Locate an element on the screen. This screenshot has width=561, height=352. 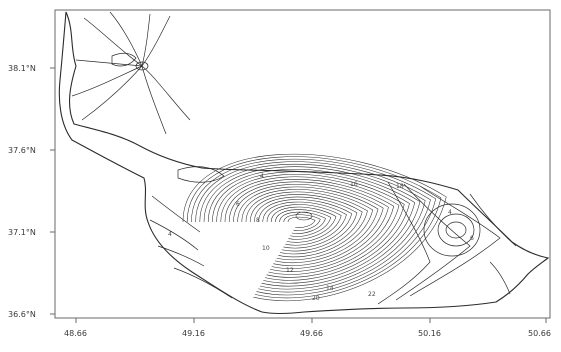
contour-label: 22 is located at coordinates (372, 294).